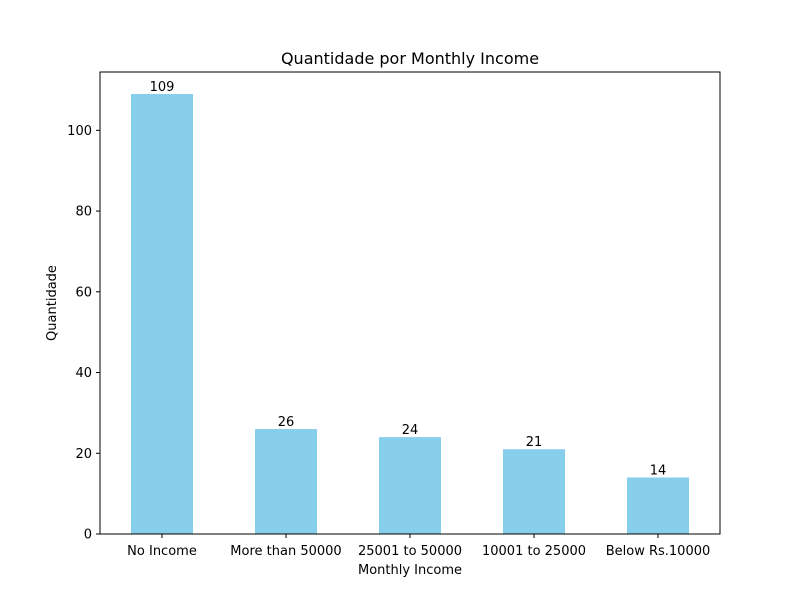 Image resolution: width=800 pixels, height=600 pixels. I want to click on data-label: 109, so click(162, 87).